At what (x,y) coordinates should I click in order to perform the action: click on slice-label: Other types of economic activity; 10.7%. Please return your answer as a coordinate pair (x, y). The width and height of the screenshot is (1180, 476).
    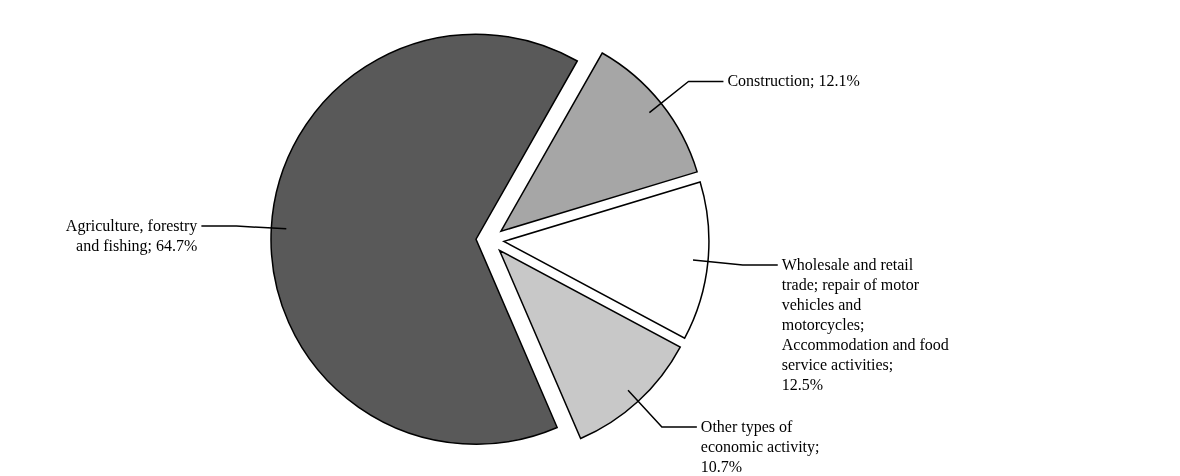
    Looking at the image, I should click on (760, 447).